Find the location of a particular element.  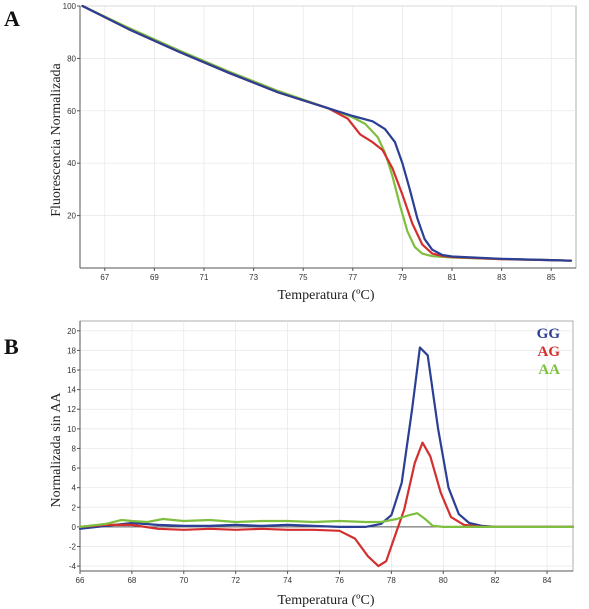

panel-b-xtick-label-5: 76 is located at coordinates (339, 580).